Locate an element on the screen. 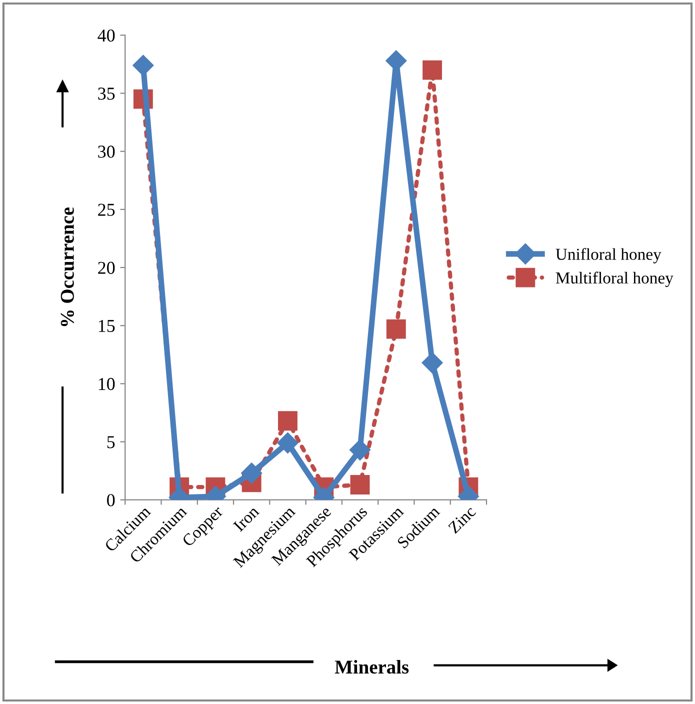 This screenshot has width=695, height=704. x-axis-title: Minerals is located at coordinates (371, 667).